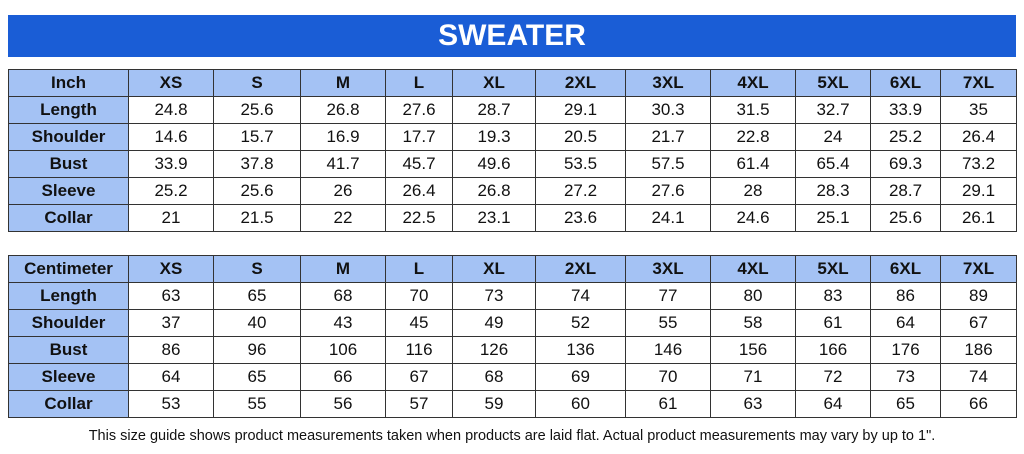 The height and width of the screenshot is (454, 1024). Describe the element at coordinates (833, 218) in the screenshot. I see `cell: 25.1` at that location.